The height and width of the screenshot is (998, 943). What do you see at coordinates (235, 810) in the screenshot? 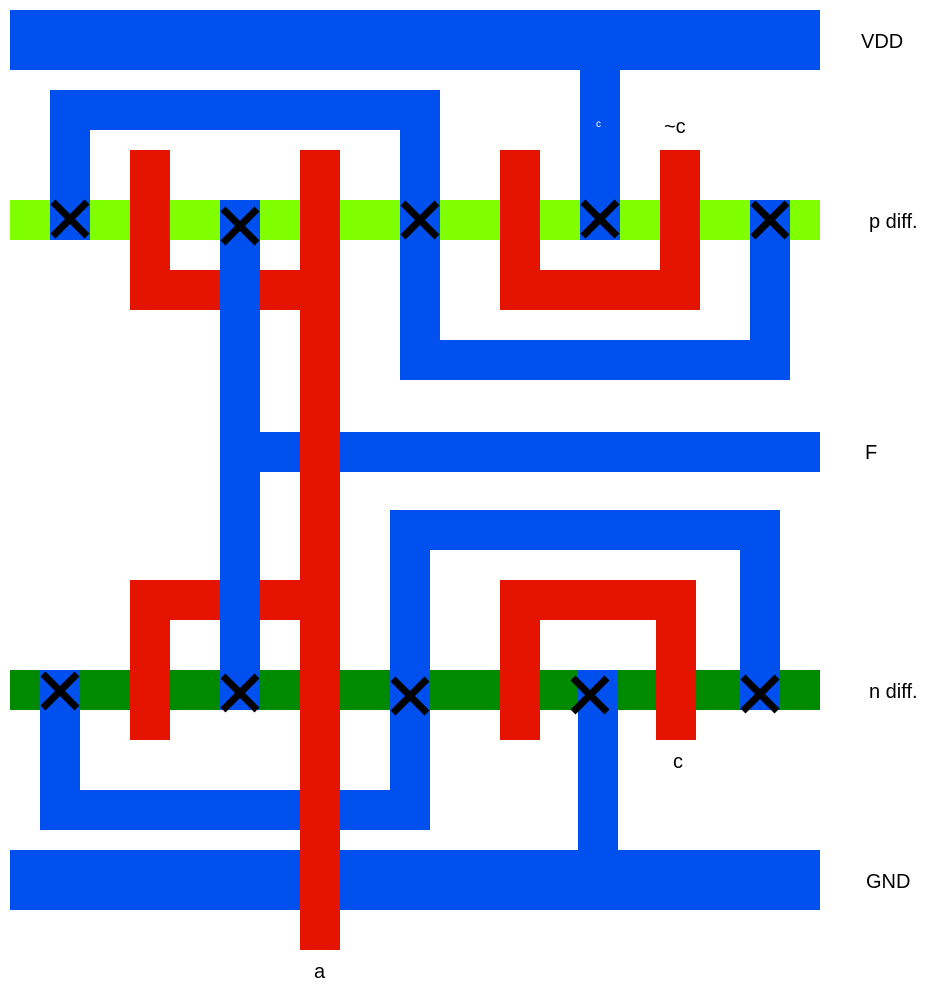
I see `metal-bottom-loop-bottom` at bounding box center [235, 810].